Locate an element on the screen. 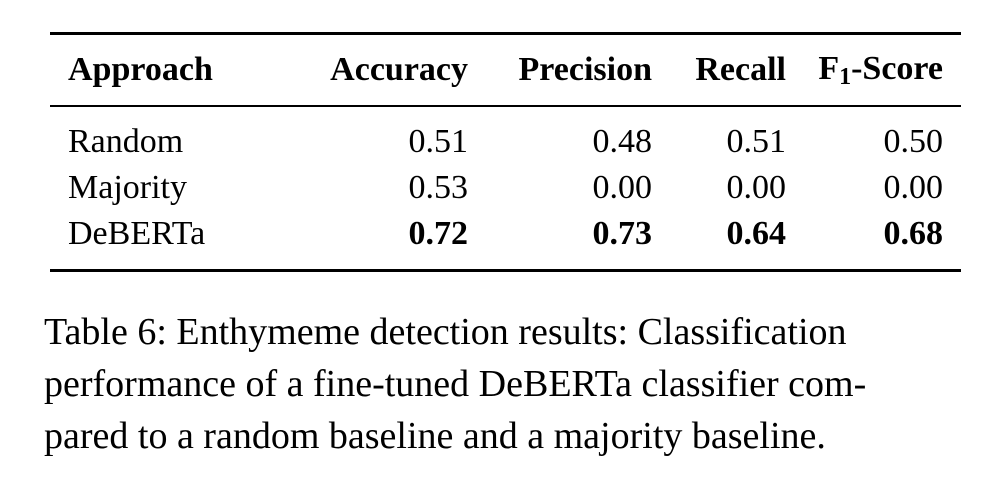 The image size is (1004, 479). cell-recall: 0.64 is located at coordinates (756, 233).